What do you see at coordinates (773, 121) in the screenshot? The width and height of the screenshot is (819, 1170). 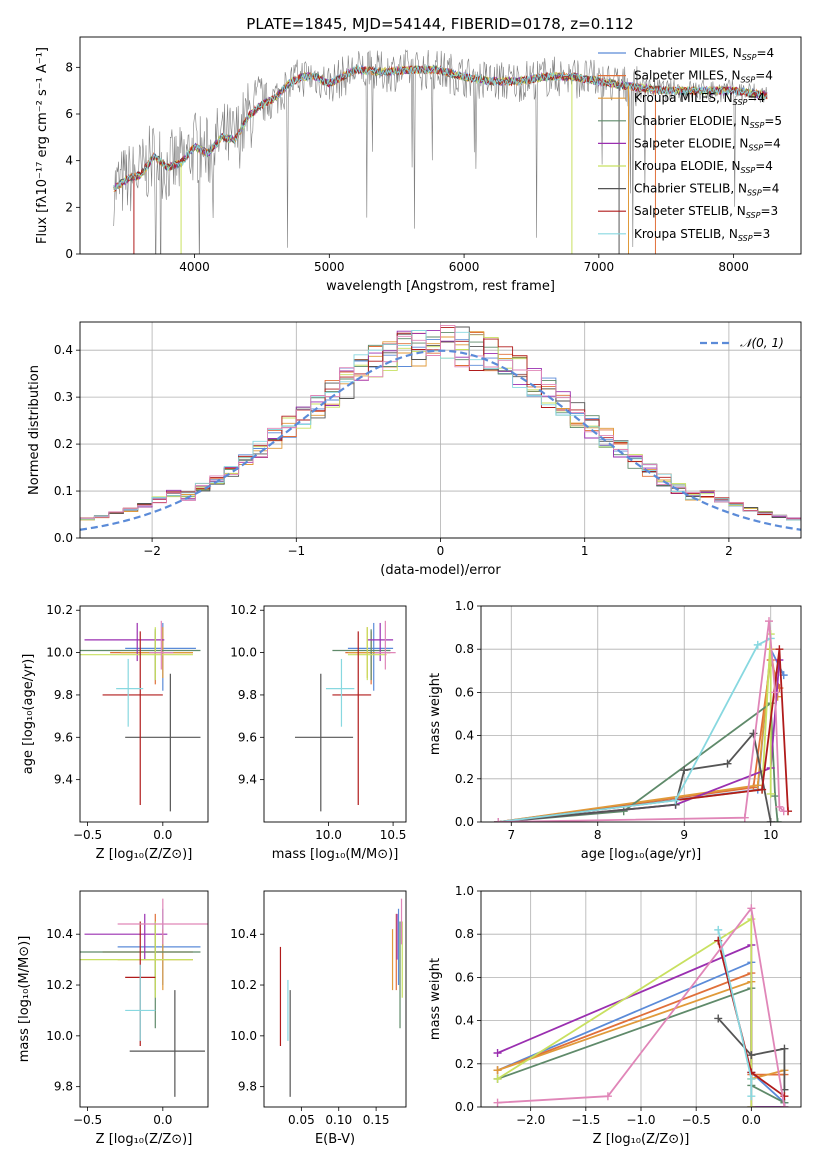 I see `legend-suffix: =5` at bounding box center [773, 121].